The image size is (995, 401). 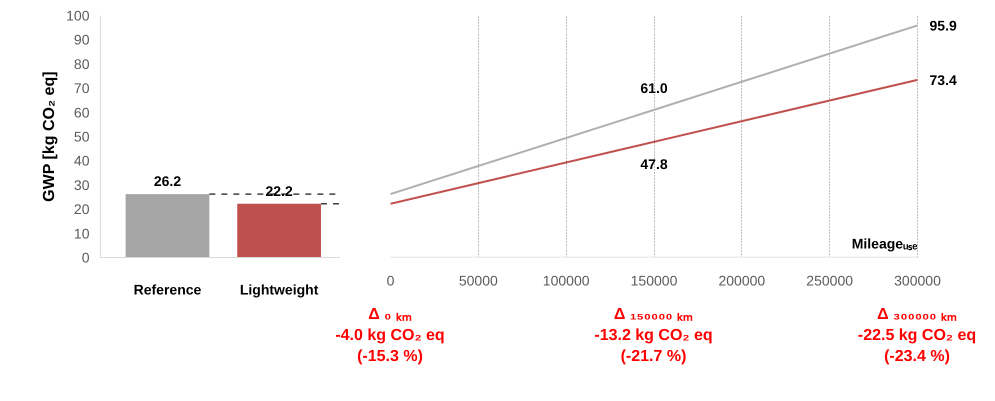 I want to click on y-tick-label: 90, so click(x=82, y=40).